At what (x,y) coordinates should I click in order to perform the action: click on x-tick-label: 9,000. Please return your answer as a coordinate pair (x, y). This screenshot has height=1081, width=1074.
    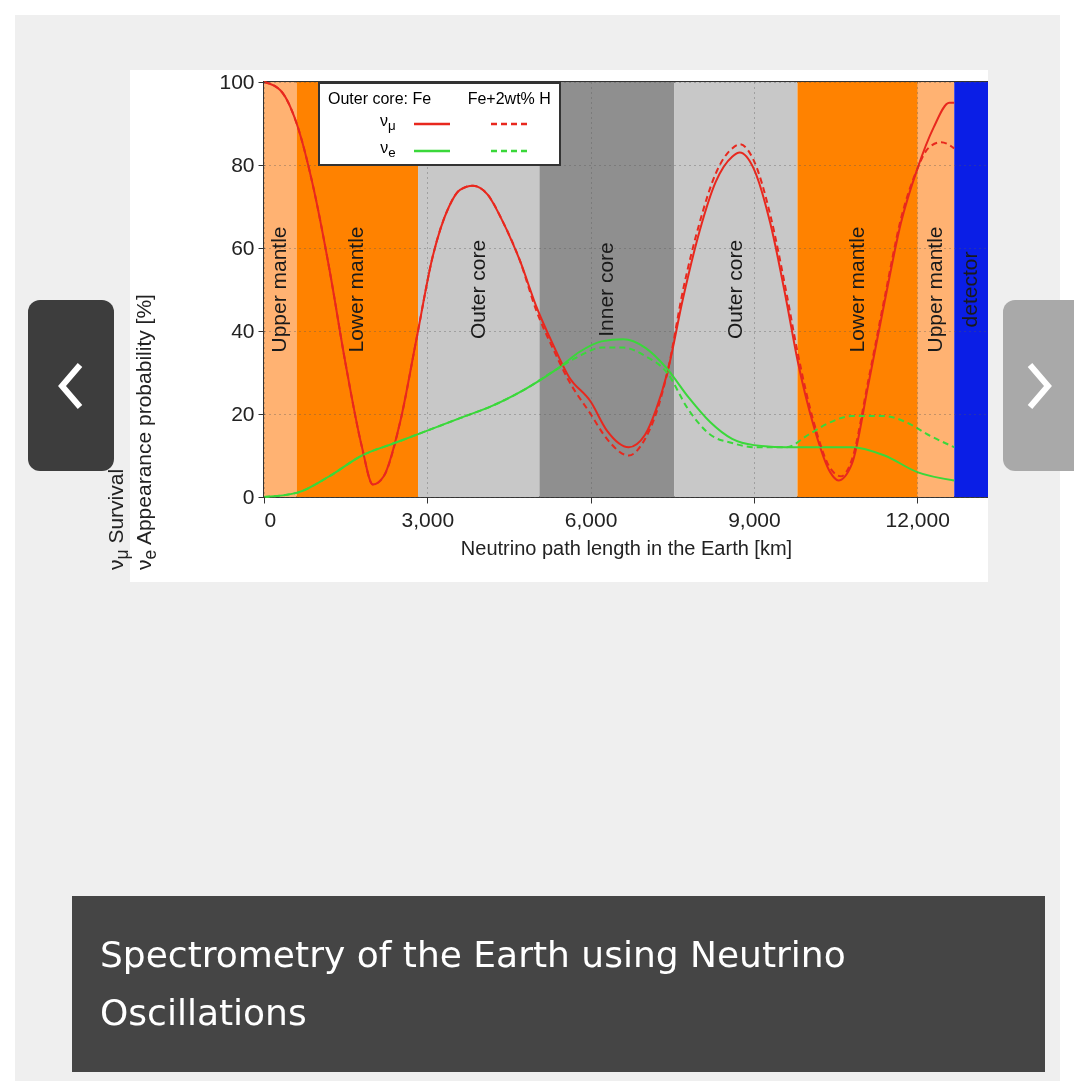
    Looking at the image, I should click on (754, 519).